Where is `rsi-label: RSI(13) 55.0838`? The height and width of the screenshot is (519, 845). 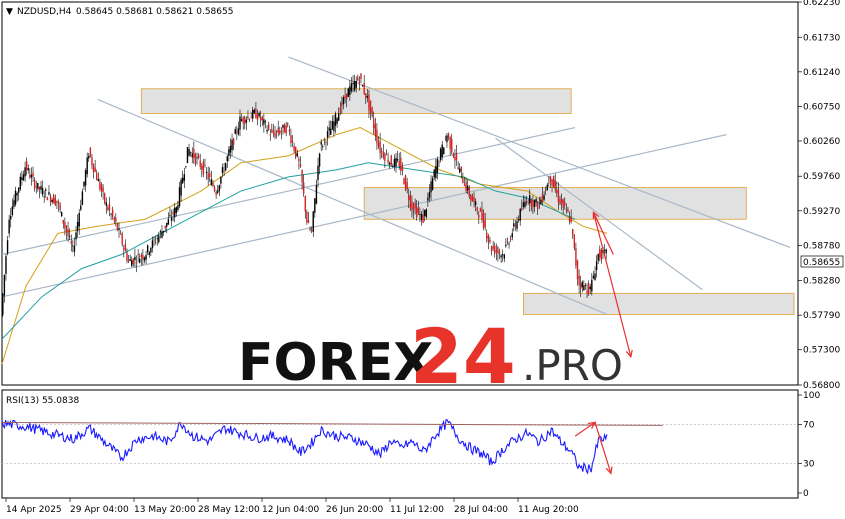 rsi-label: RSI(13) 55.0838 is located at coordinates (42, 401).